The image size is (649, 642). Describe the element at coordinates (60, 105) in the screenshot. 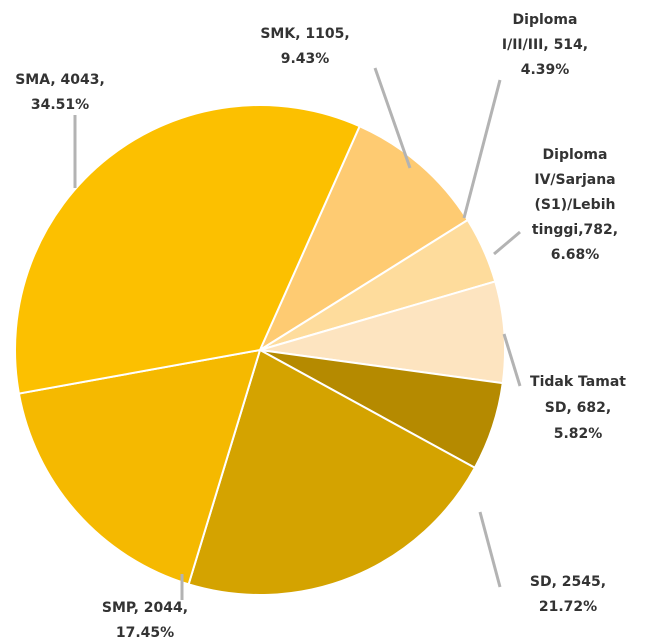

I see `slice-label-line: 34.51%` at that location.